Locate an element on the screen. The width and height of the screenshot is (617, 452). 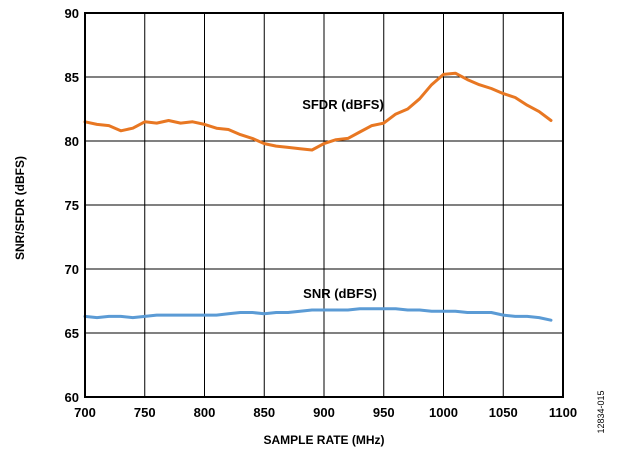
x-tick-label: 950 is located at coordinates (384, 412).